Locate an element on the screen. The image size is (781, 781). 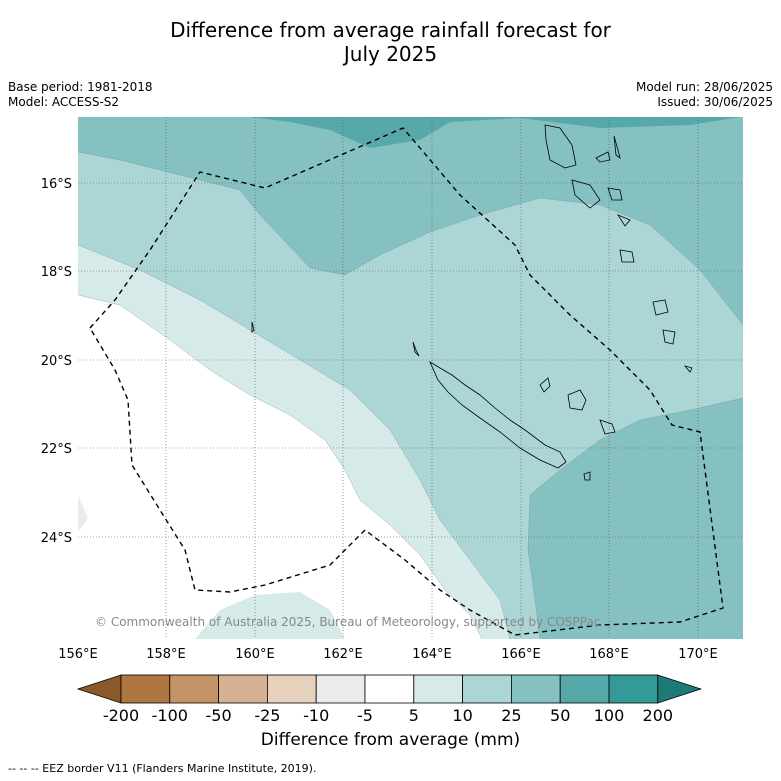
colorbar: -200 -100 -50 -25 -10 -5 5 10 25 50 100 200 is located at coordinates (389, 699).